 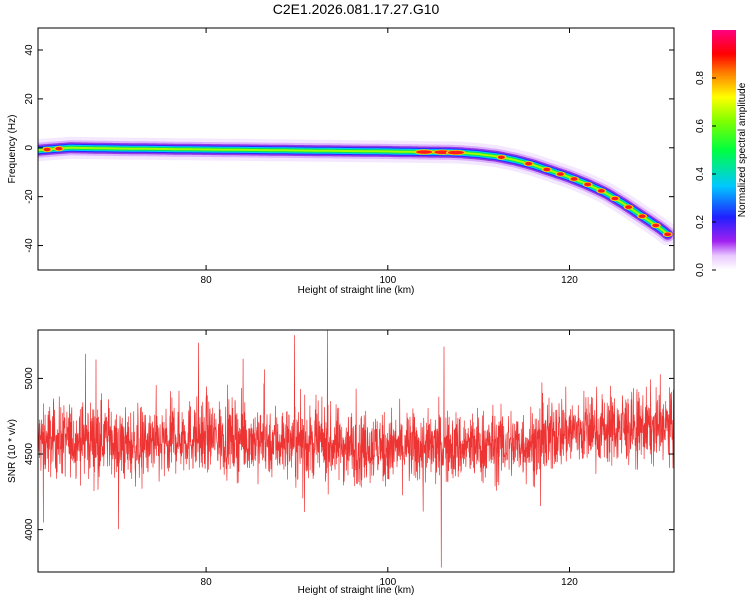 What do you see at coordinates (207, 582) in the screenshot?
I see `snr-x-tick-label: 80` at bounding box center [207, 582].